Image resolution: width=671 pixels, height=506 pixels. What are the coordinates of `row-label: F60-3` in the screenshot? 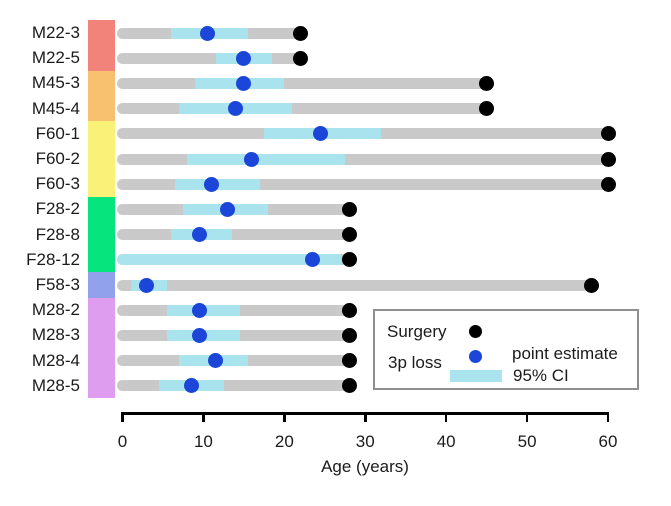 It's located at (57, 184).